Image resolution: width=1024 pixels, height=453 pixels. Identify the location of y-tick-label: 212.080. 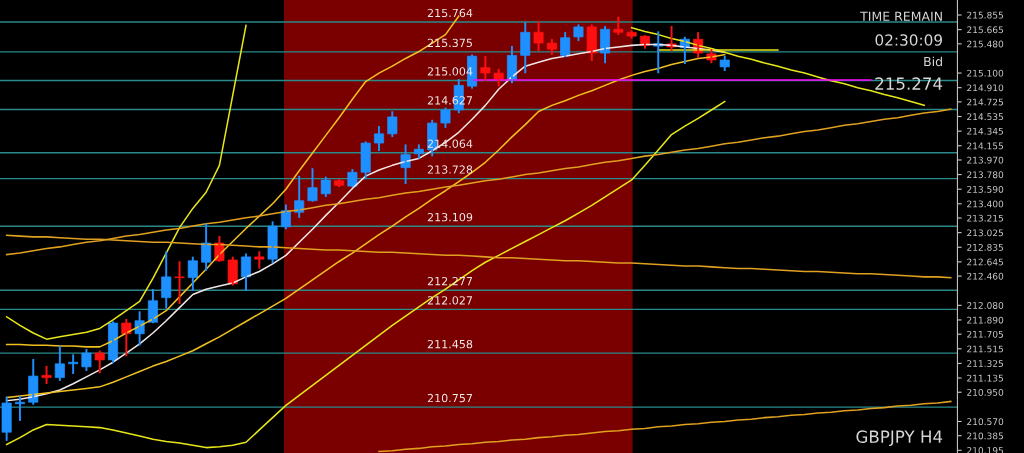
(985, 305).